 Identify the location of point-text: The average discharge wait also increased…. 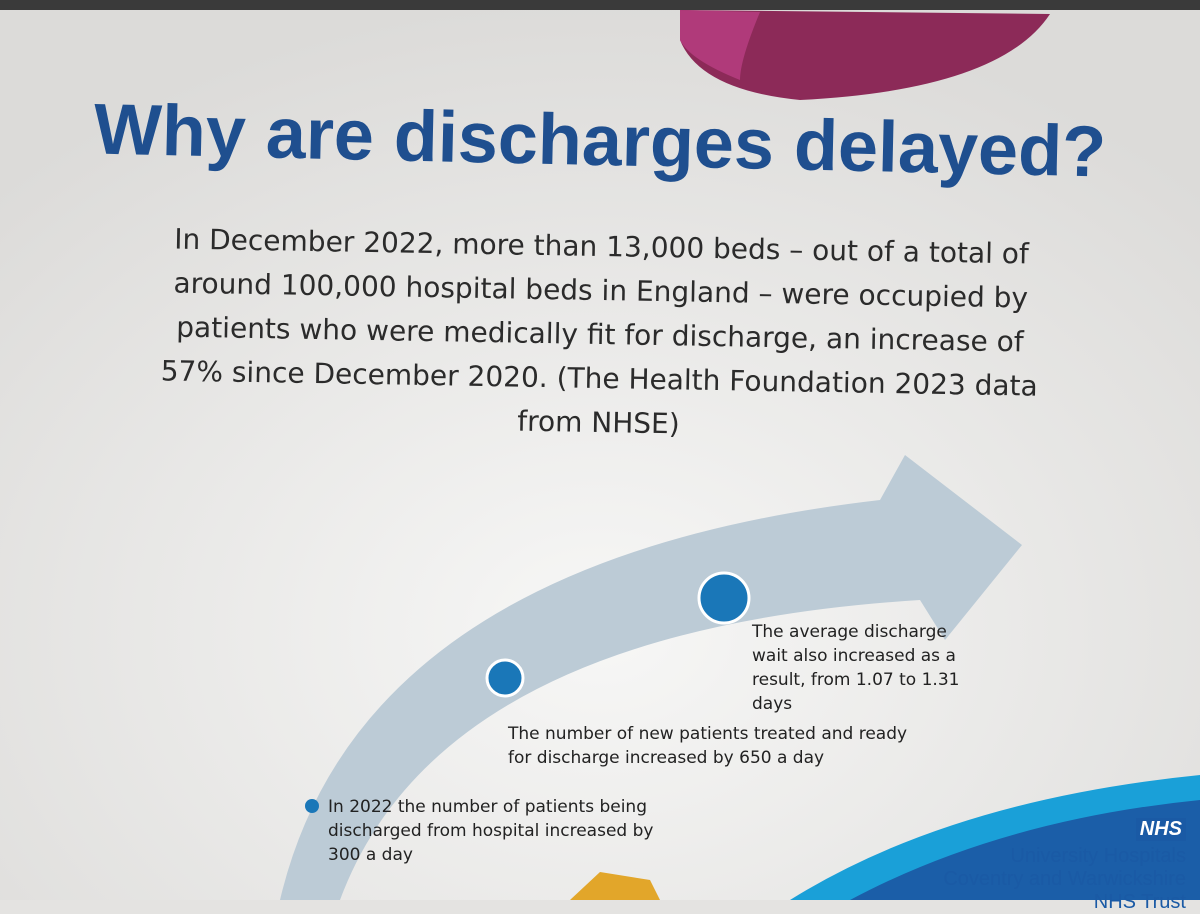
(855, 668).